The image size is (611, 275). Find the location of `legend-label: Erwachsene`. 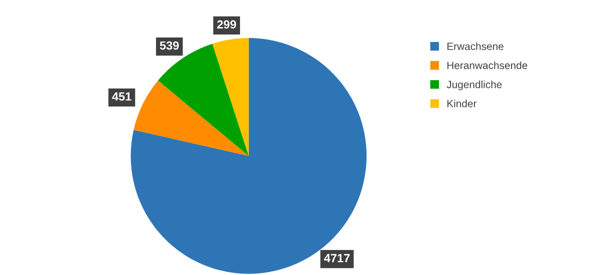

legend-label: Erwachsene is located at coordinates (475, 46).